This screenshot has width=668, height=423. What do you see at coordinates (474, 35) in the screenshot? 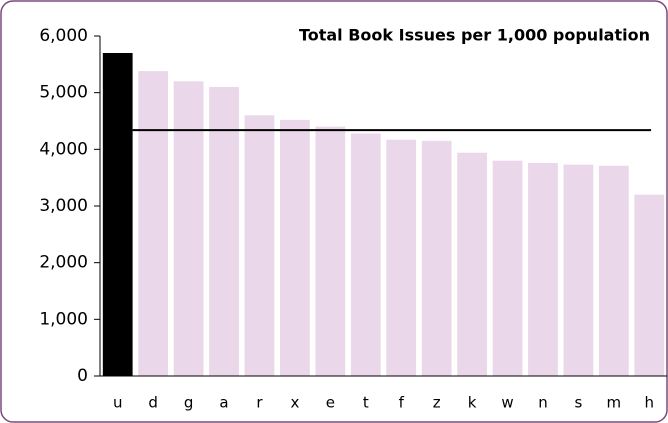
I see `chart-title: Total Book Issues per 1,000 population` at bounding box center [474, 35].